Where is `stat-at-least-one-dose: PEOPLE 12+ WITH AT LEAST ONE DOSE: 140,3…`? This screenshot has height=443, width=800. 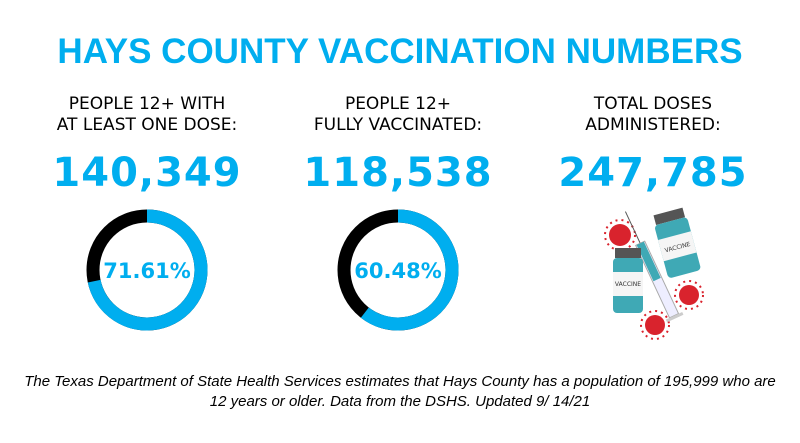
stat-at-least-one-dose: PEOPLE 12+ WITH AT LEAST ONE DOSE: 140,3… is located at coordinates (147, 145).